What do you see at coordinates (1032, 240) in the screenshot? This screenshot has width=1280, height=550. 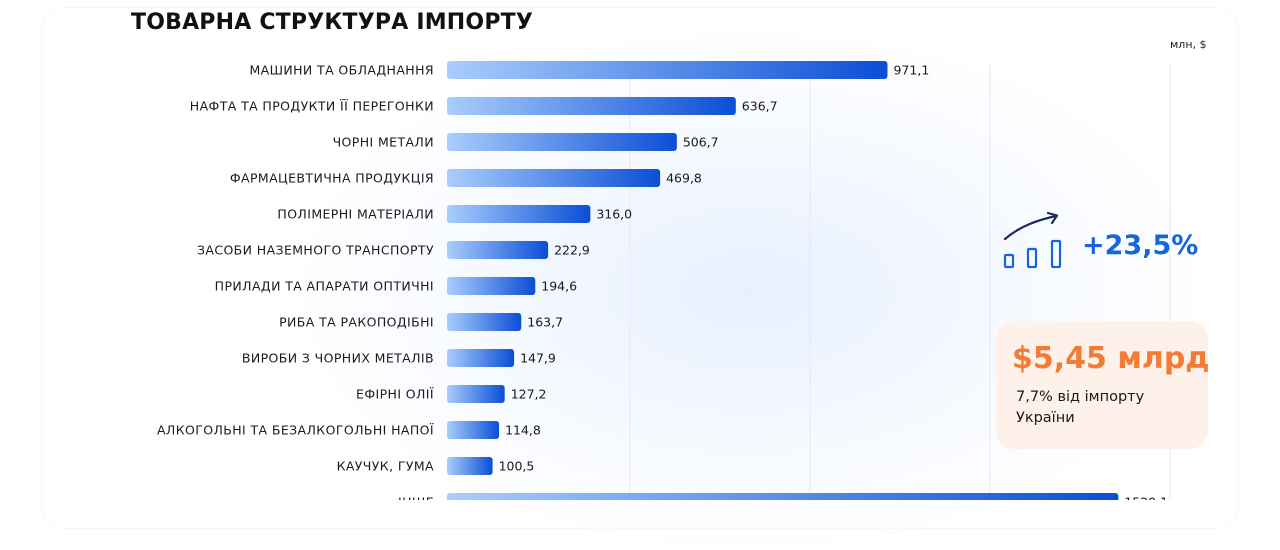 I see `growth-chart-icon` at bounding box center [1032, 240].